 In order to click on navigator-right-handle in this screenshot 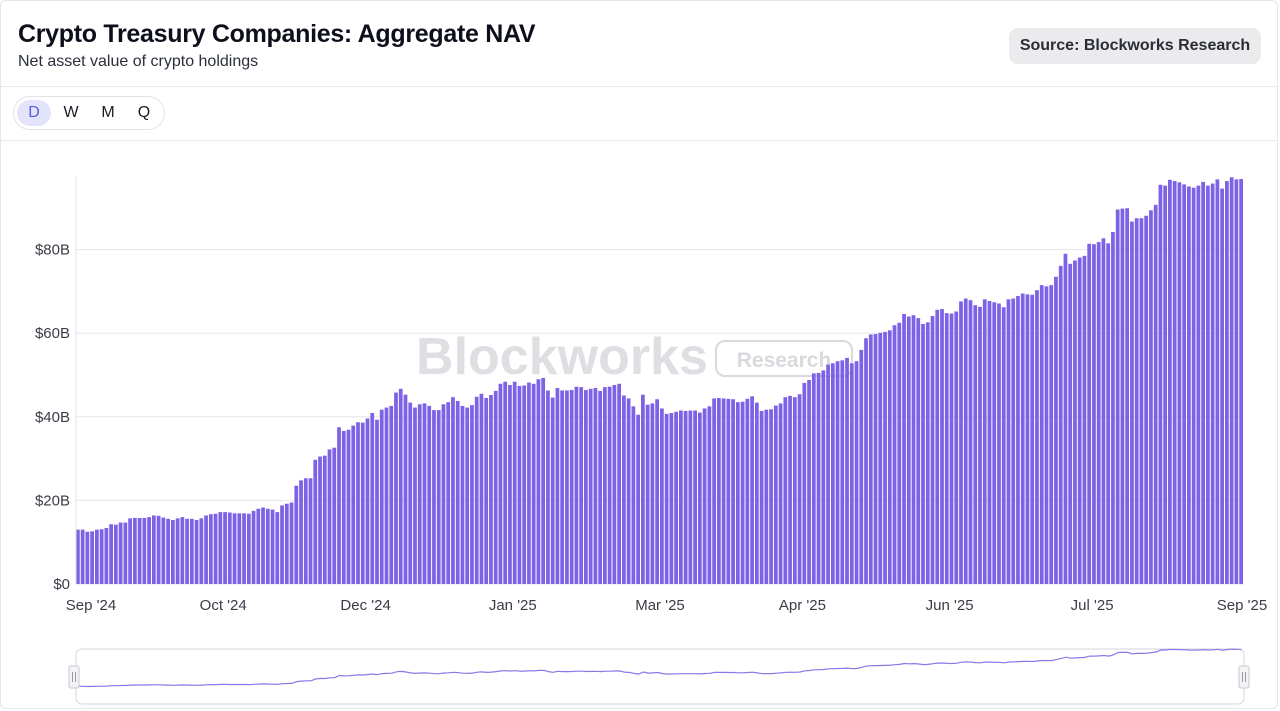, I will do `click(1244, 677)`.